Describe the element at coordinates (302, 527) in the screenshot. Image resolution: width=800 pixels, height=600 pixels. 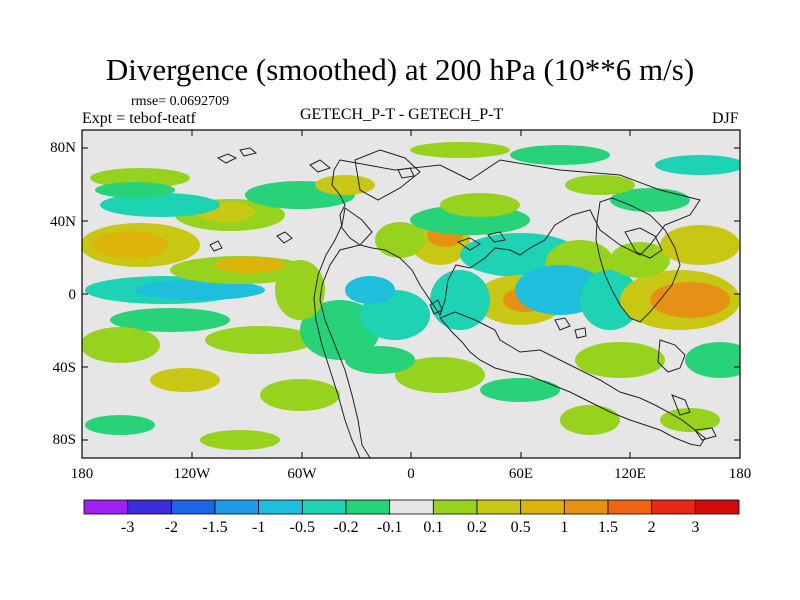
I see `colorbar-label: -0.5` at that location.